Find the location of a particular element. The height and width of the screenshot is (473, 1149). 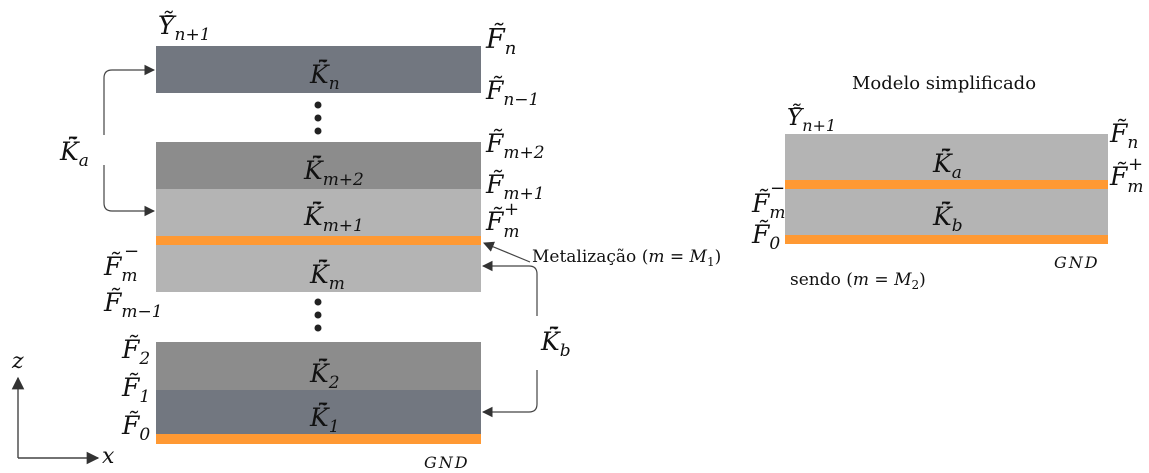

layer-a is located at coordinates (946, 157).